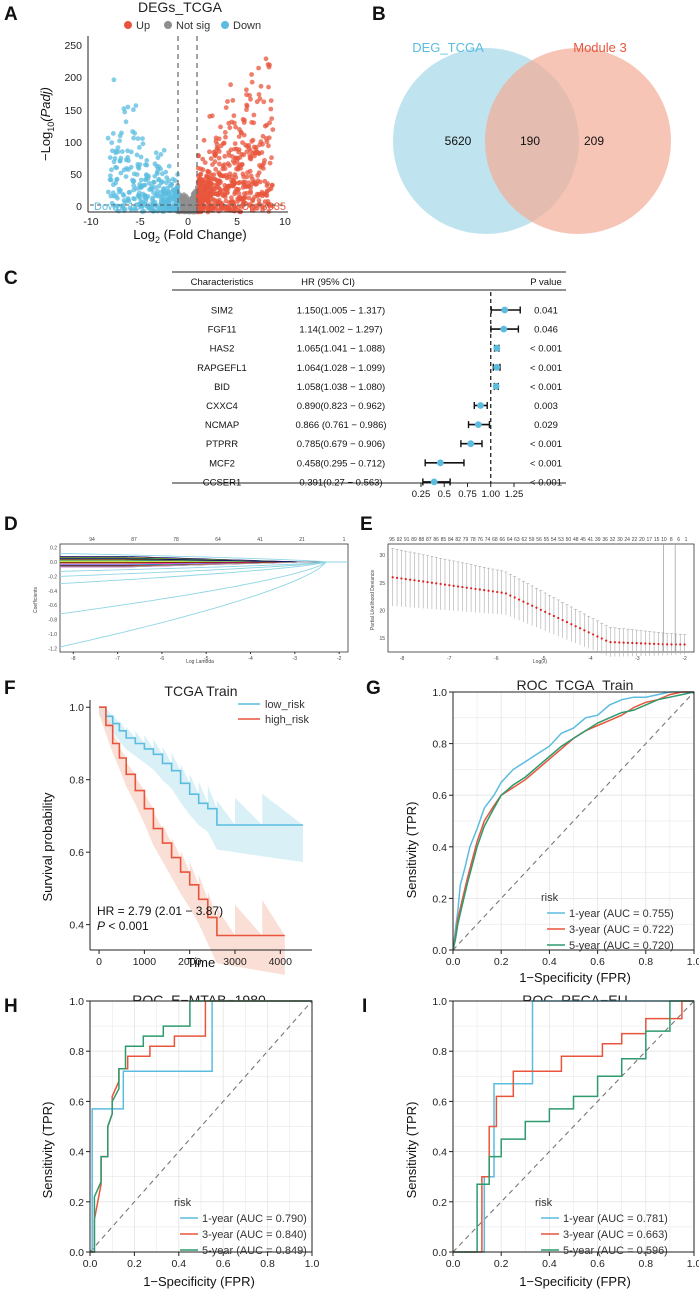 Image resolution: width=699 pixels, height=1289 pixels. I want to click on km-title: TCGA Train, so click(200, 691).